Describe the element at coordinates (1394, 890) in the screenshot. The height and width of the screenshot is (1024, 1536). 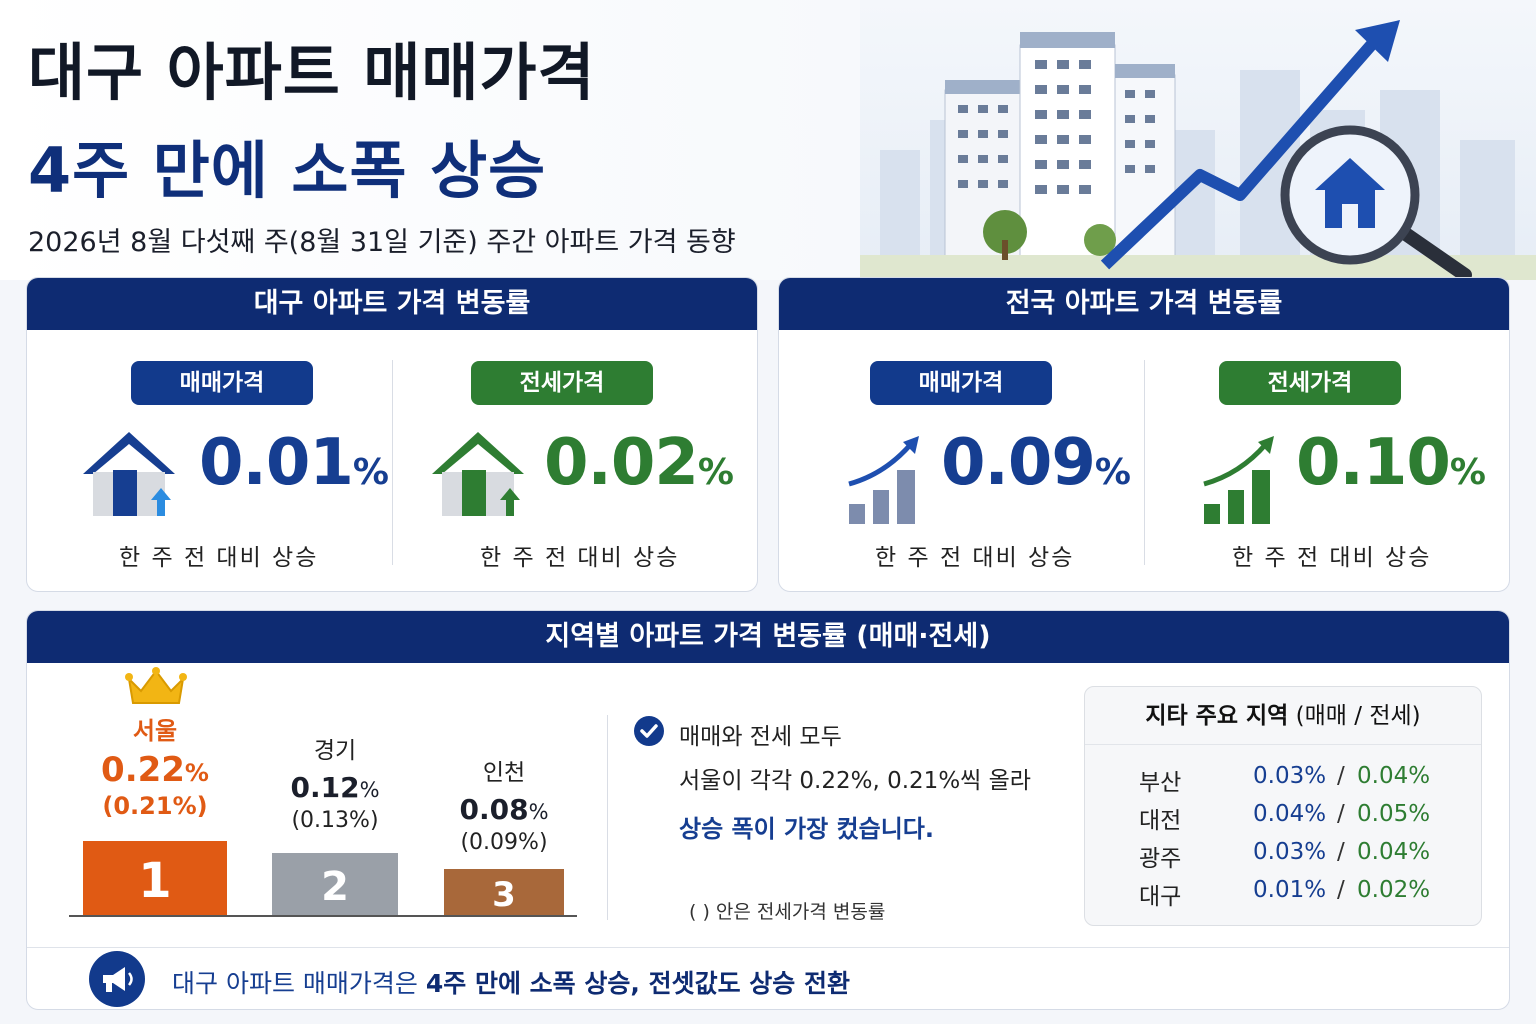
I see `region-jeonse: 0.02%` at that location.